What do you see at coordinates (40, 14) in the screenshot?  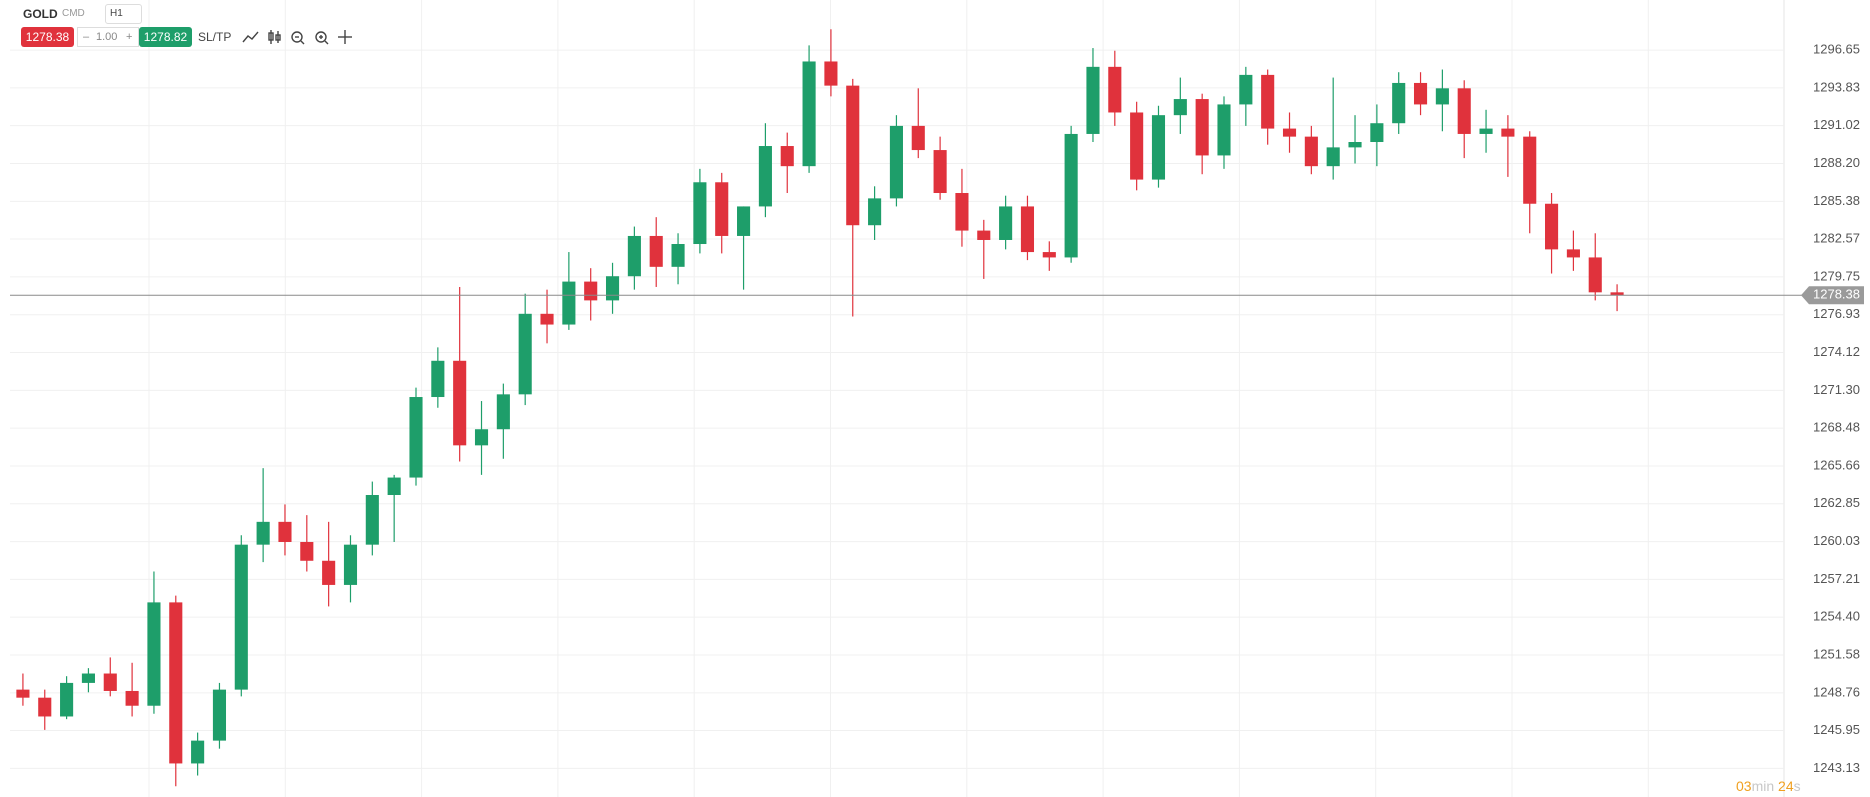 I see `symbol: GOLD` at bounding box center [40, 14].